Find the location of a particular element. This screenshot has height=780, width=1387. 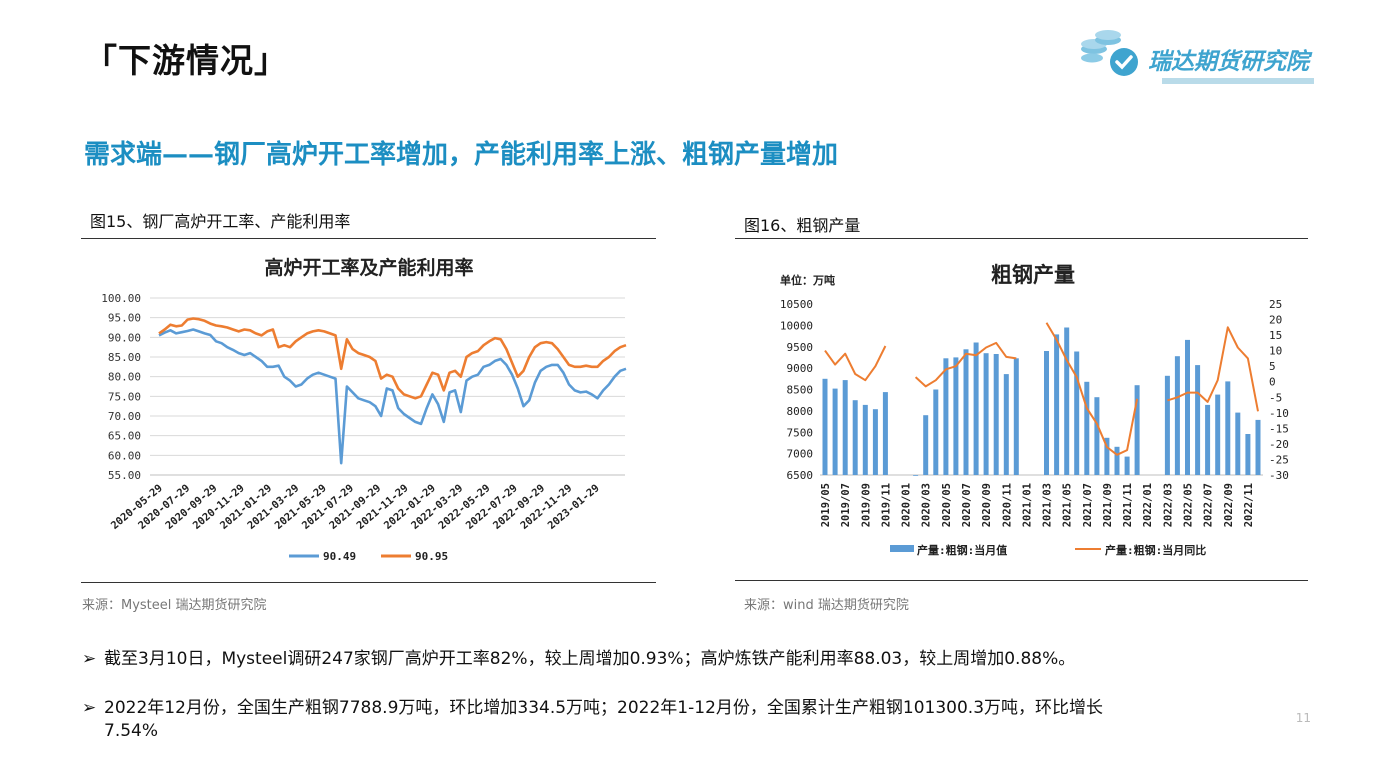

y-tick-label: 90.00 is located at coordinates (124, 337).